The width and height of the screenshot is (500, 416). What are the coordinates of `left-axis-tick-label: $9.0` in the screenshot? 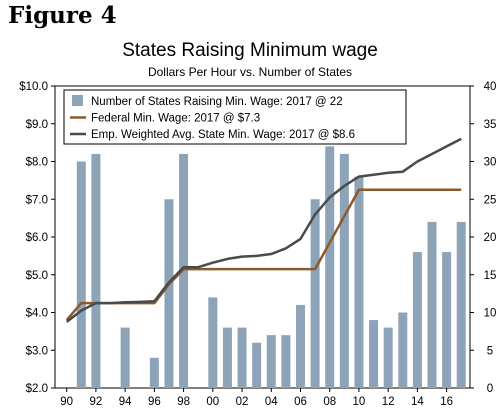 It's located at (37, 125).